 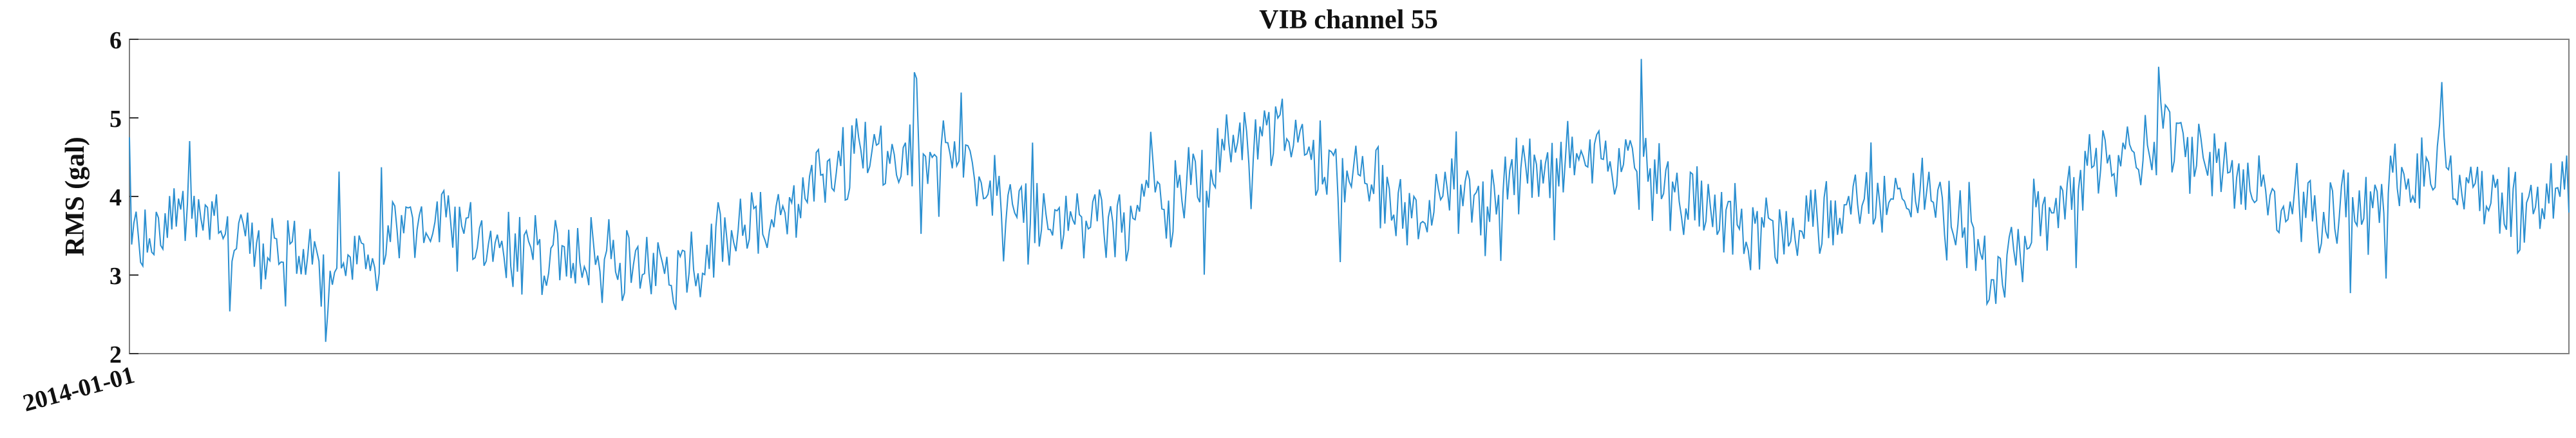 I want to click on chart-title: VIB channel 55, so click(x=1349, y=20).